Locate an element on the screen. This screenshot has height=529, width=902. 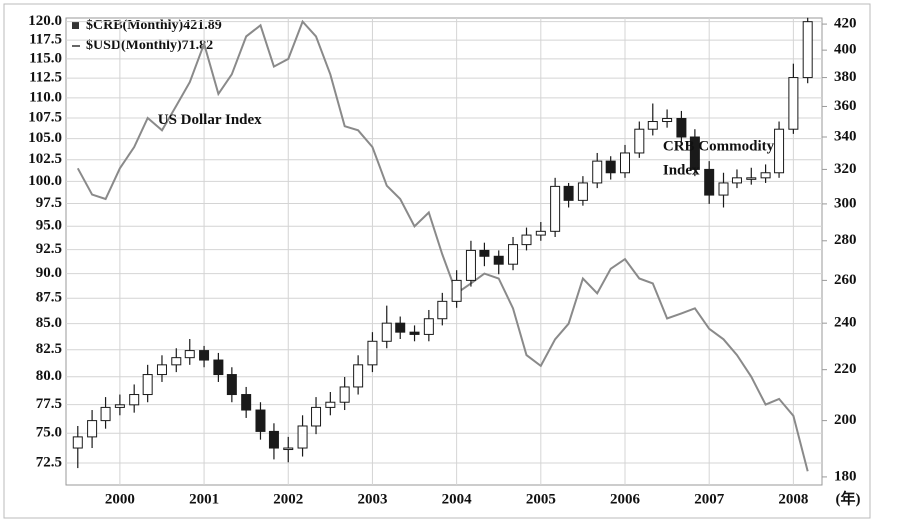
y-tick-label: 100.0 is located at coordinates (45, 181).